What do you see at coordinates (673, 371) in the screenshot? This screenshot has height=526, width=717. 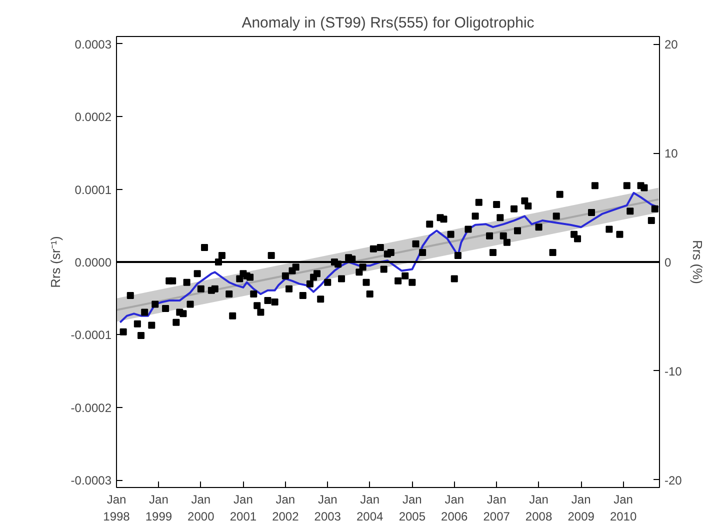 I see `y2-tick-label: -10` at bounding box center [673, 371].